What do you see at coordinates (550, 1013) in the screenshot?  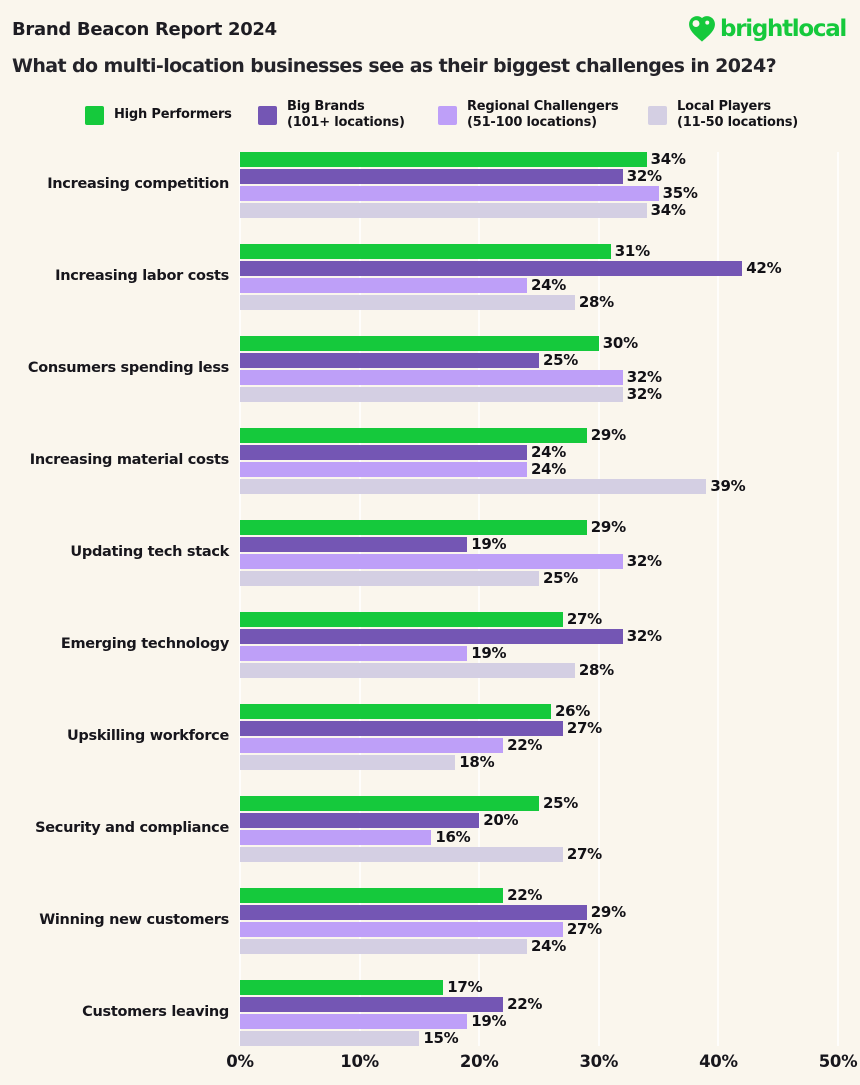 I see `bar-set: 17% 22% 19% 15%` at bounding box center [550, 1013].